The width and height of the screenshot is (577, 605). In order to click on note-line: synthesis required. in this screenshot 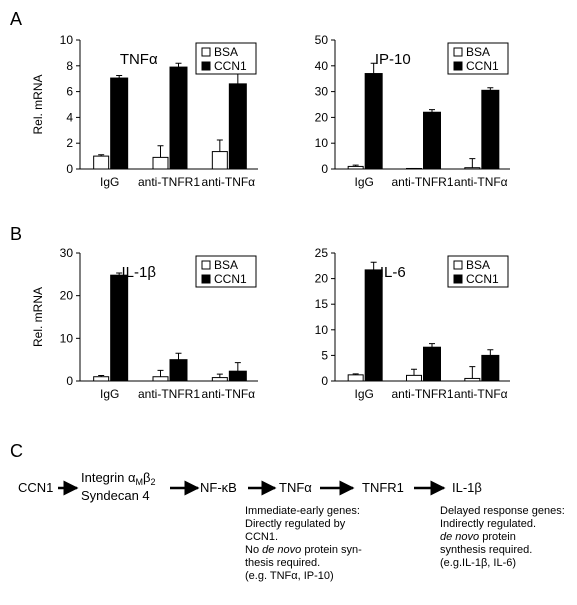, I will do `click(486, 550)`.